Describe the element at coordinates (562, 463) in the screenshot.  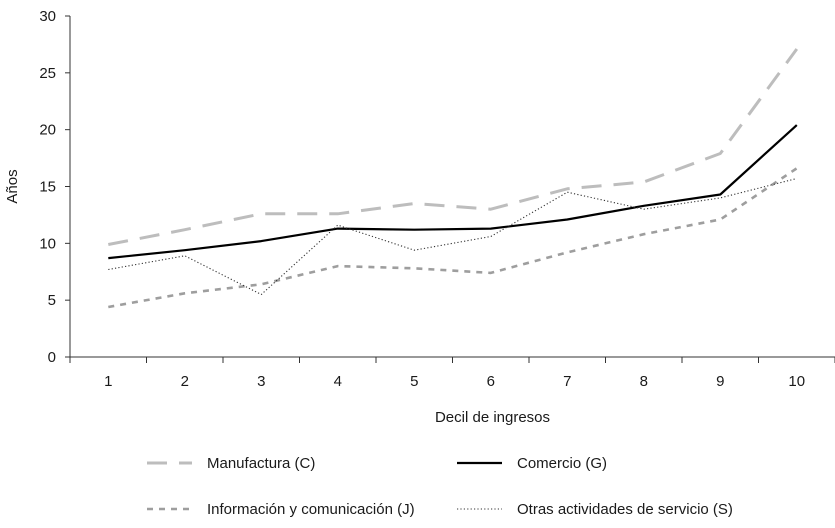
I see `legend-label-2: Comercio (G)` at that location.